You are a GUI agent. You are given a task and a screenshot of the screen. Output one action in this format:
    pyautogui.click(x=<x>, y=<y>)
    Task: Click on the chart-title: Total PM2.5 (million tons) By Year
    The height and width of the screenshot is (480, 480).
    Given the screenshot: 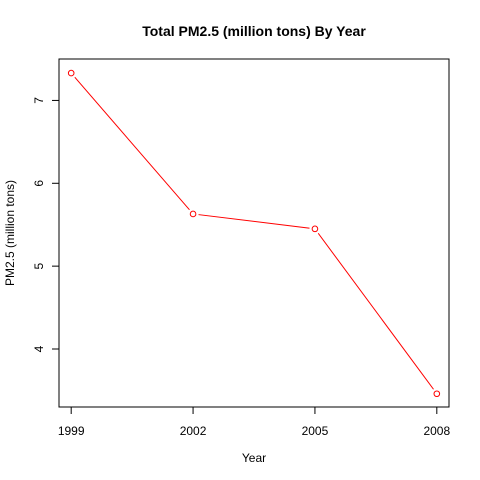 What is the action you would take?
    pyautogui.click(x=254, y=31)
    